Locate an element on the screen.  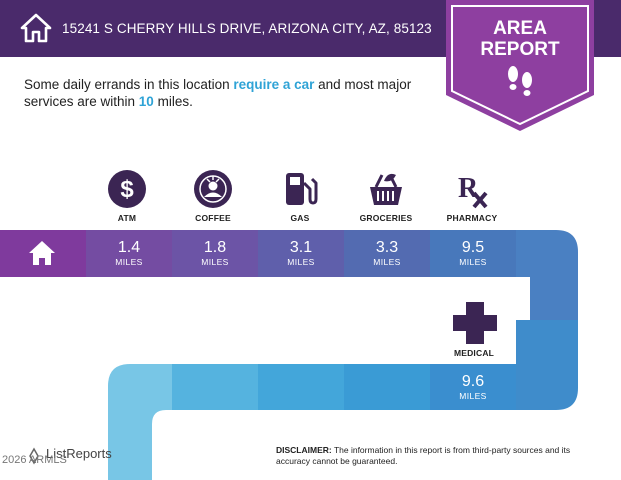
distance-coffee: 1.8 MILES is located at coordinates (215, 253).